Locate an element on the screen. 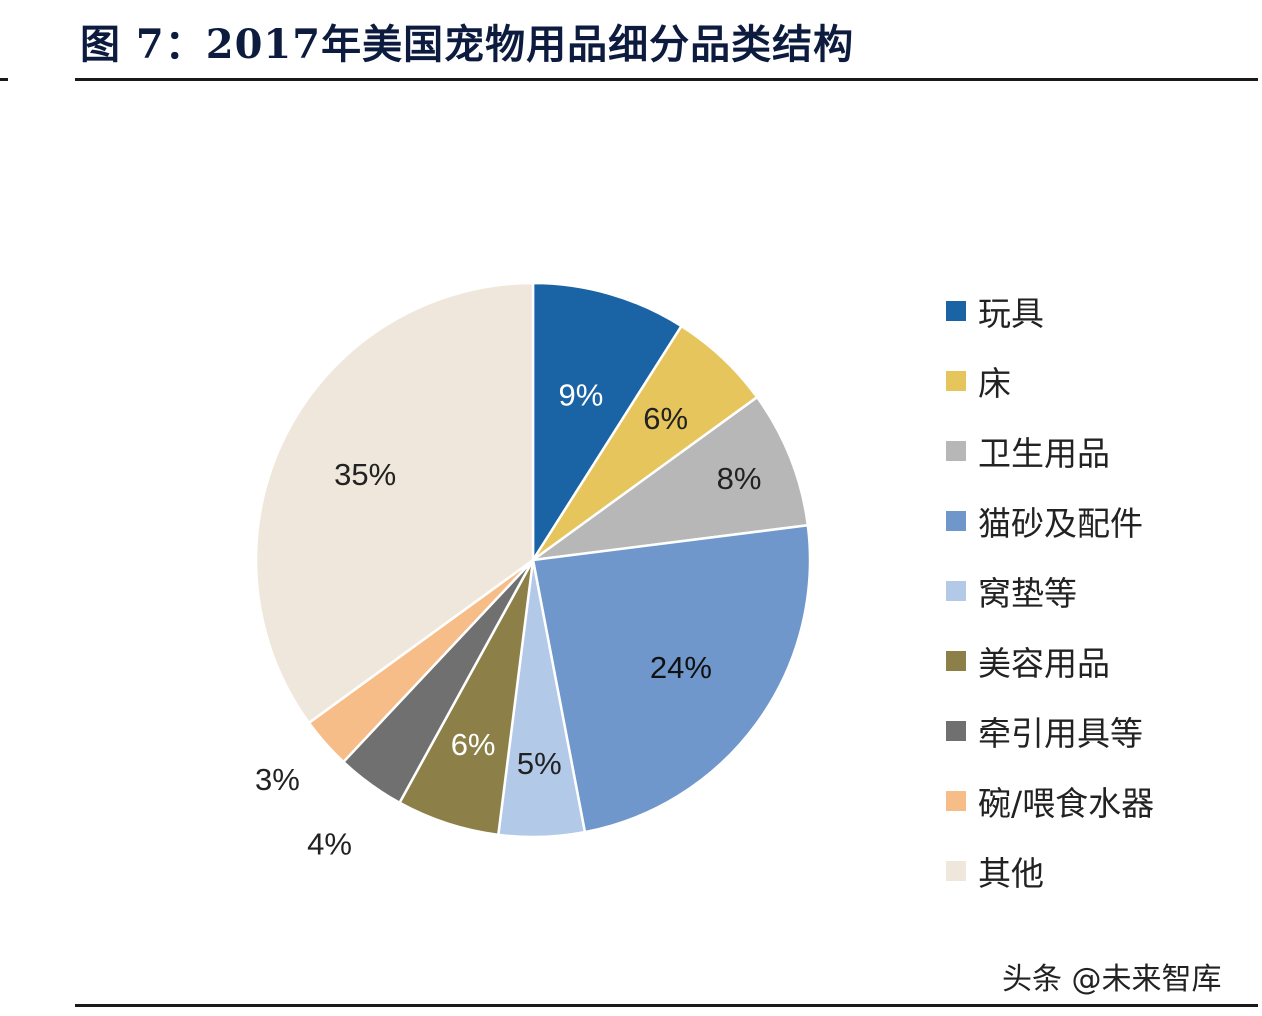 This screenshot has height=1016, width=1262. legend-label-6: 牵引用具等 is located at coordinates (1060, 733).